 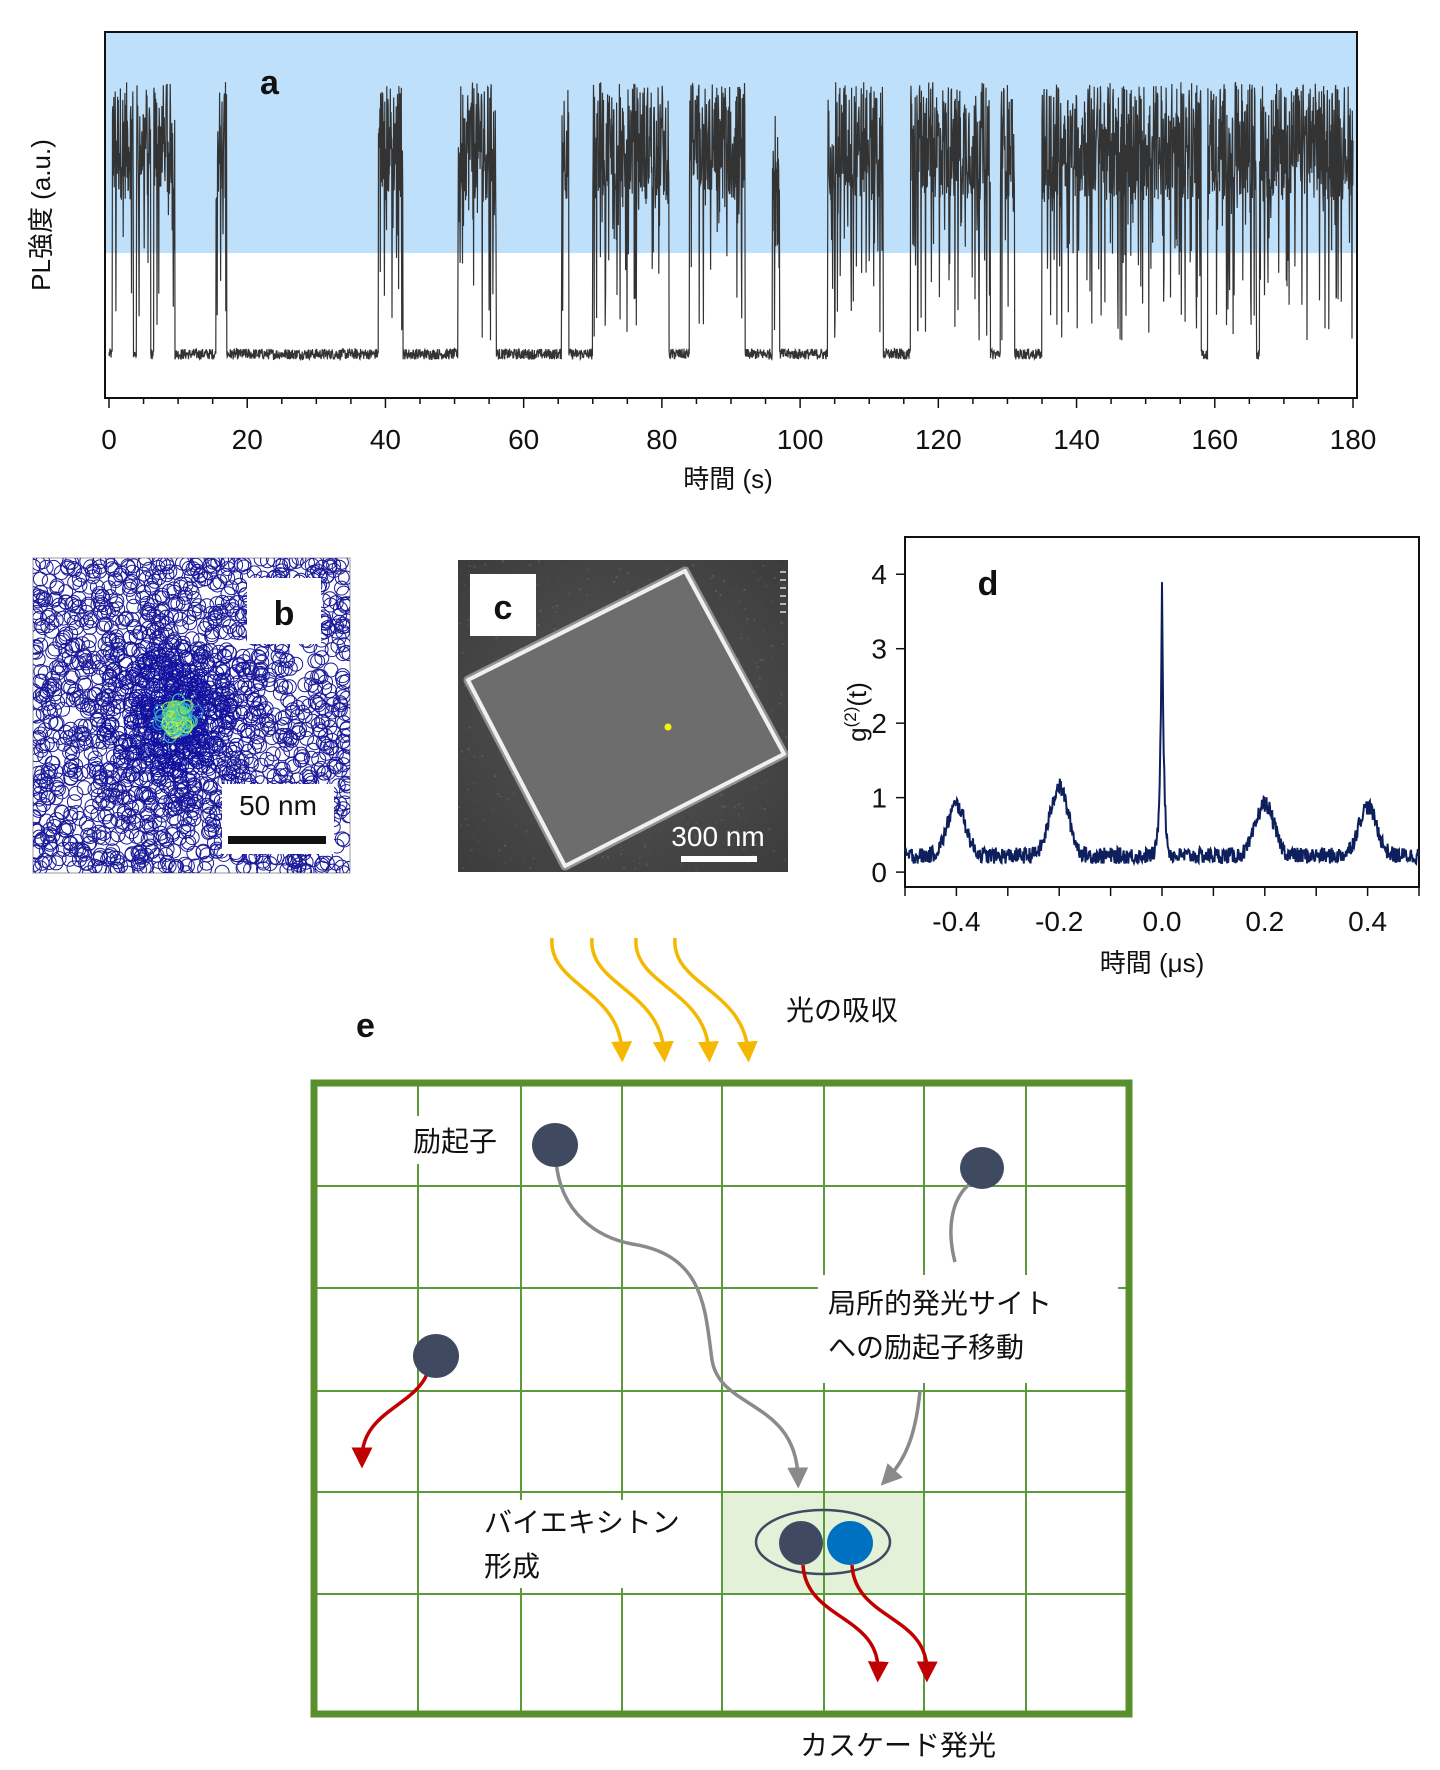 What do you see at coordinates (284, 611) in the screenshot?
I see `panel-b-label-box` at bounding box center [284, 611].